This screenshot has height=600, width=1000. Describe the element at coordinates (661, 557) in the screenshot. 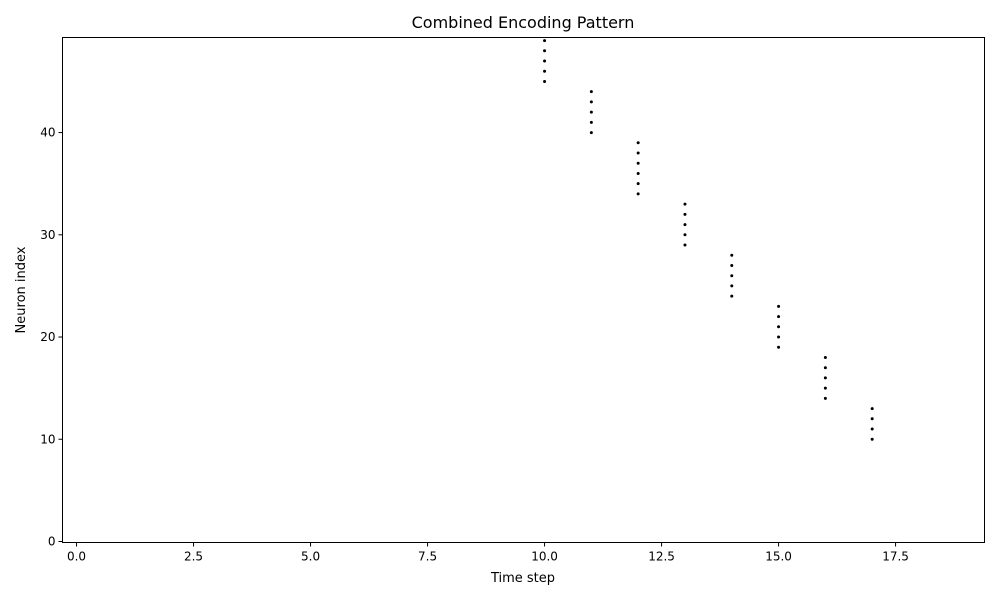

I see `x-tick-label: 12.5` at that location.